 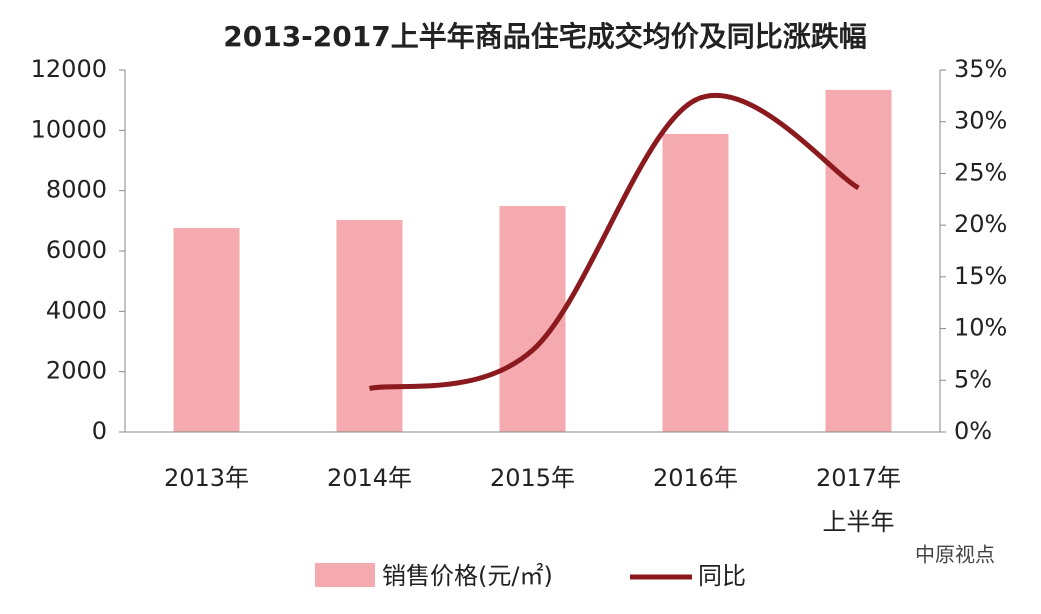 I want to click on y2-tick-label: 35%, so click(x=980, y=69).